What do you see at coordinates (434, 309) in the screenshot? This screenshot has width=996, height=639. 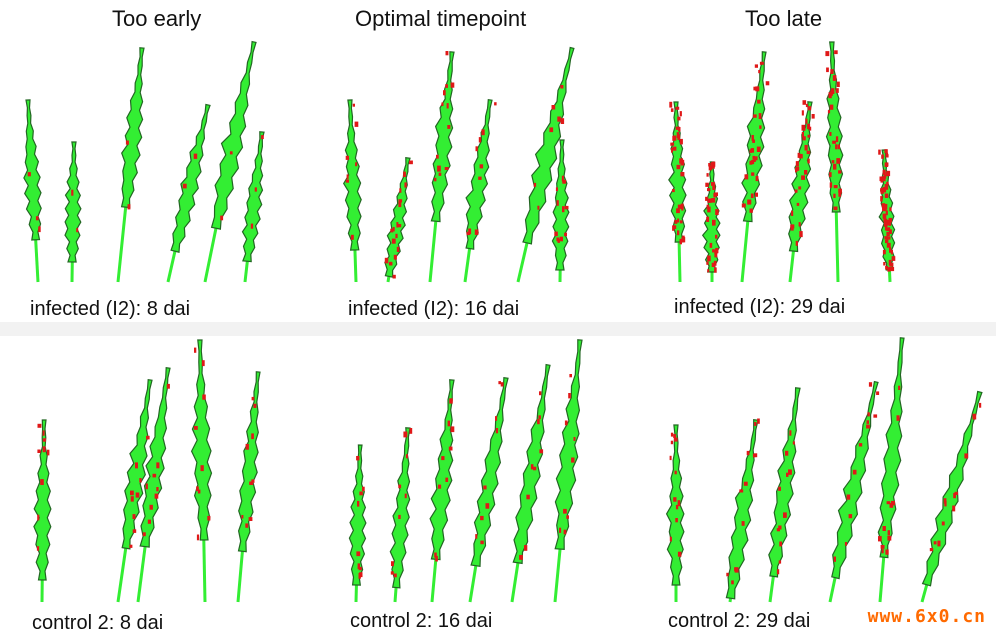 I see `caption-infected-16dai: infected (I2): 16 dai` at bounding box center [434, 309].